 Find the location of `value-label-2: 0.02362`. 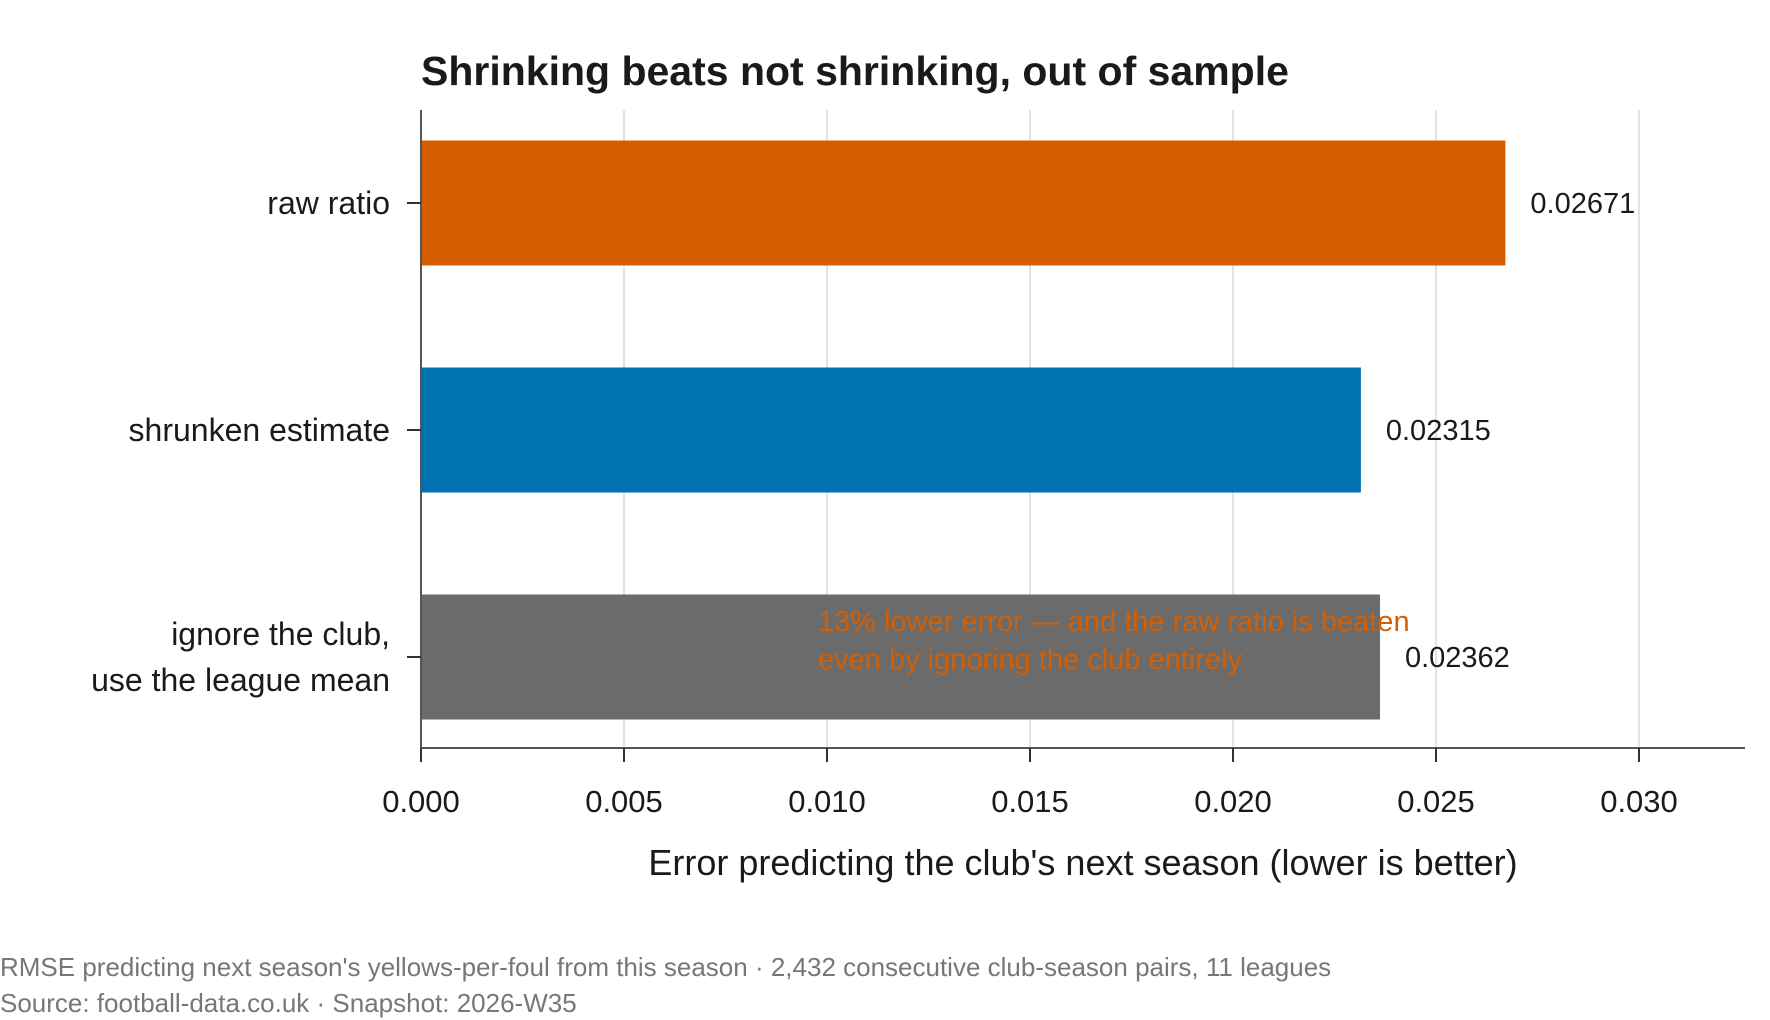

value-label-2: 0.02362 is located at coordinates (1457, 658).